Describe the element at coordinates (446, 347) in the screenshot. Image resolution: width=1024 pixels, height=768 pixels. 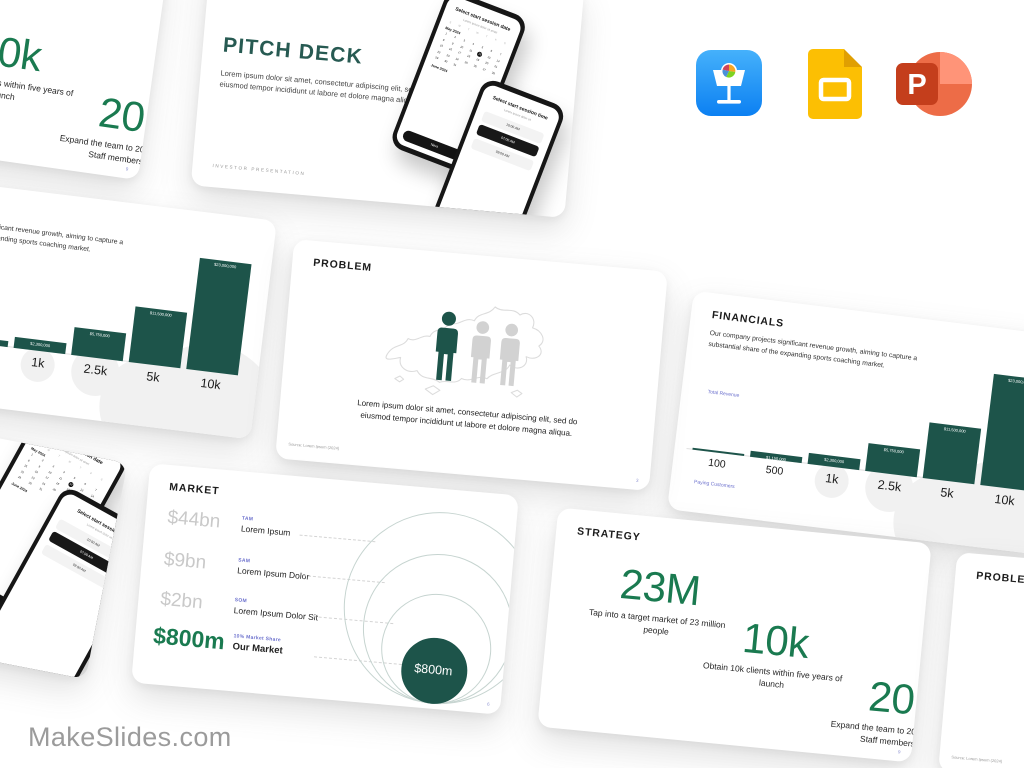
I see `person-icon-highlight` at that location.